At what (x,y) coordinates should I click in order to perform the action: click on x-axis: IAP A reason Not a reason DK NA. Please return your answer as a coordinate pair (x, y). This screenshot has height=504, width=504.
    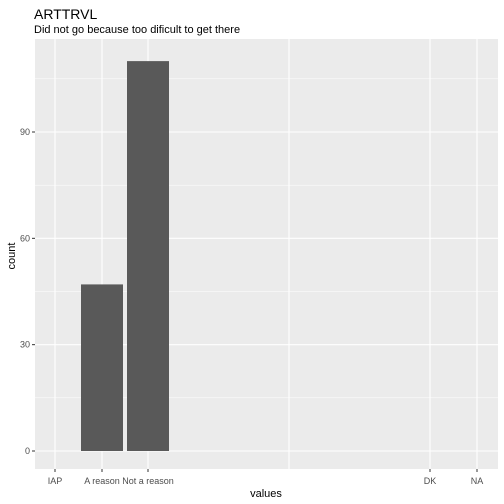
    Looking at the image, I should click on (266, 477).